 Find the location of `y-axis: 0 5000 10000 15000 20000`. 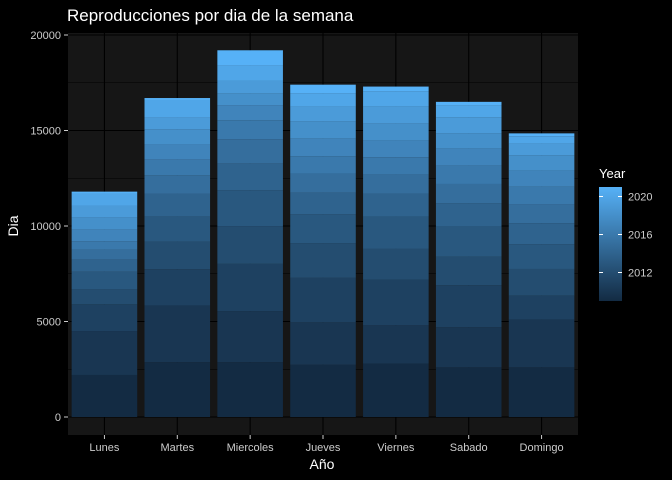

y-axis: 0 5000 10000 15000 20000 is located at coordinates (49, 227).